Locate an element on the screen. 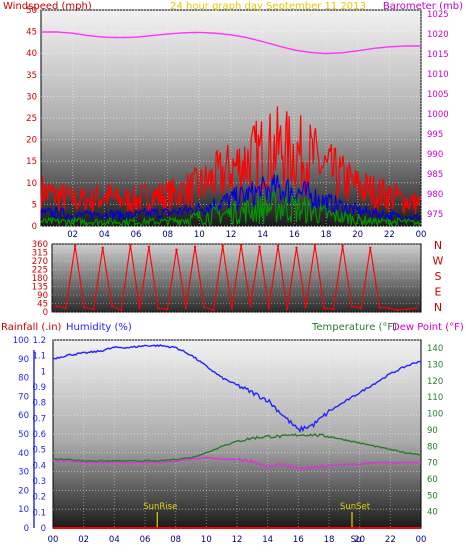 This screenshot has height=555, width=466. y-tick-label: 980 is located at coordinates (435, 195).